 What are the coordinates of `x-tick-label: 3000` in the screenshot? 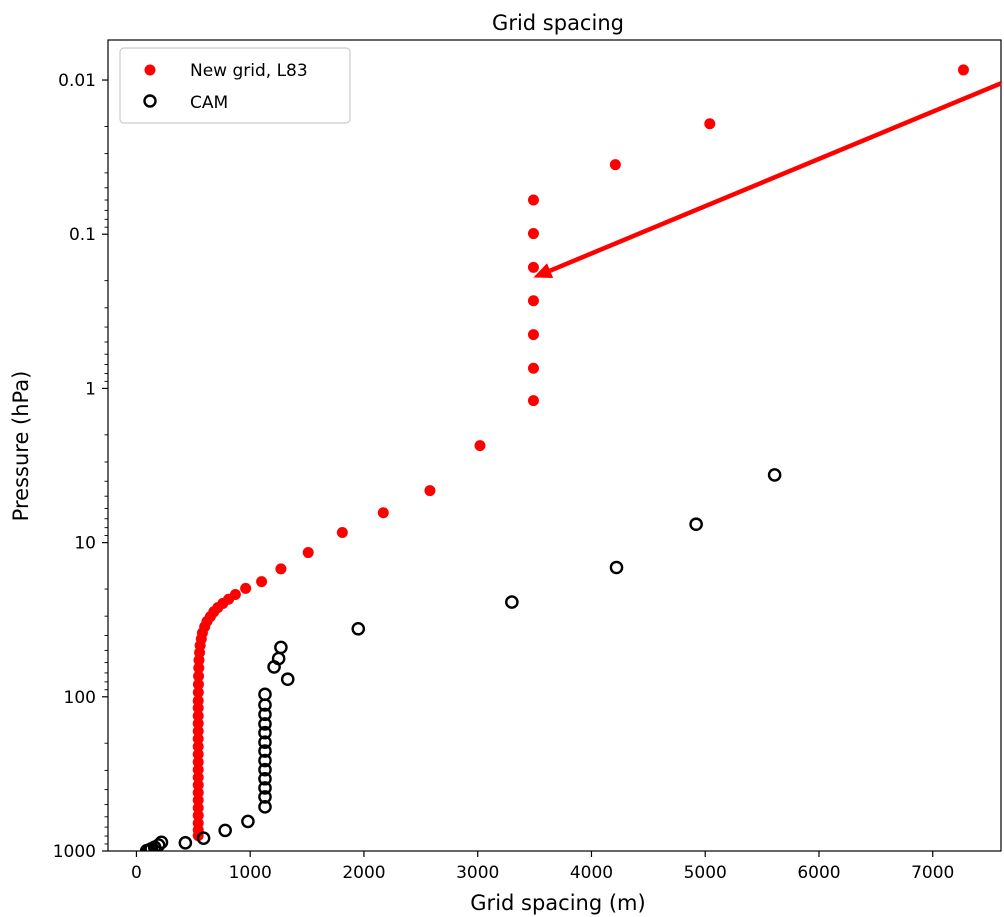 It's located at (477, 873).